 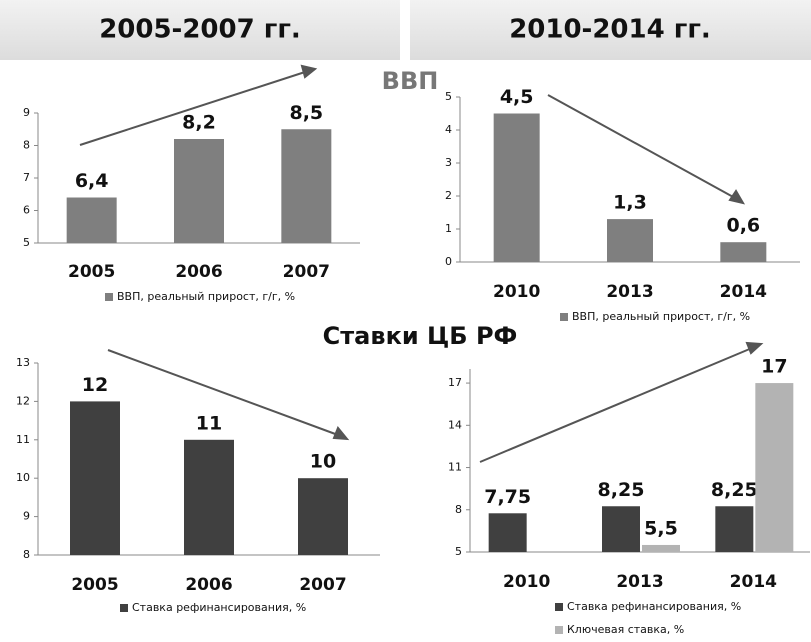 I want to click on y-tick-label: 1, so click(x=448, y=228).